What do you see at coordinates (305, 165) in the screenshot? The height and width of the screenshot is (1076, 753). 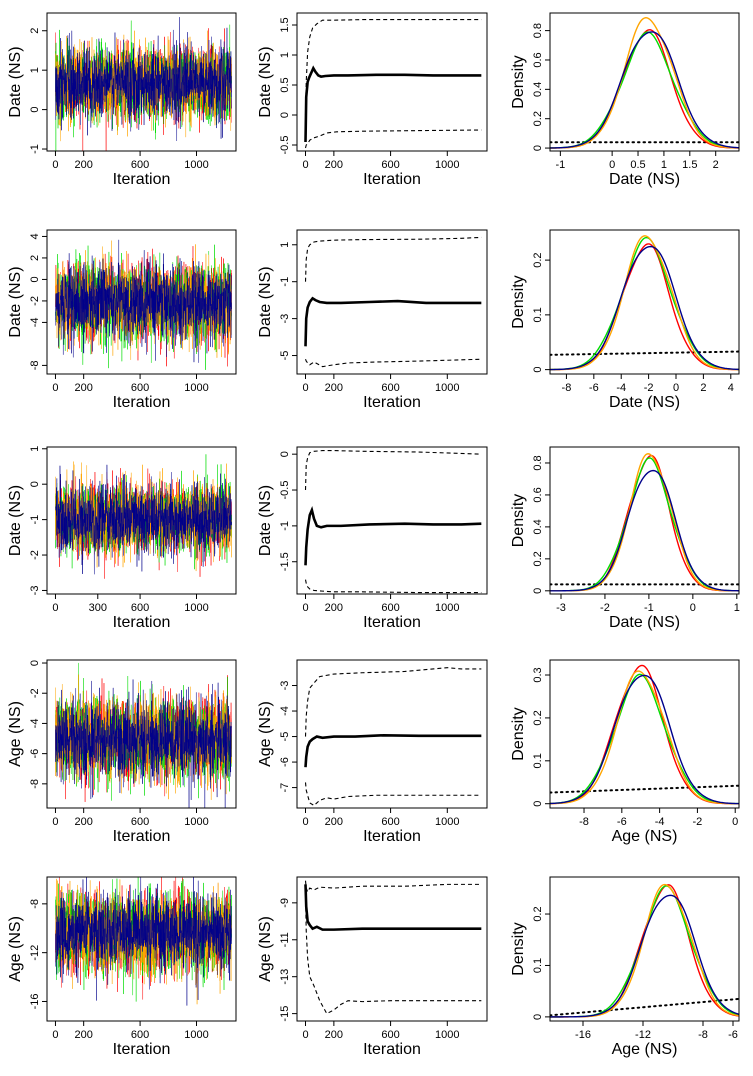 I see `row1-col2-x-tick-label: 0` at bounding box center [305, 165].